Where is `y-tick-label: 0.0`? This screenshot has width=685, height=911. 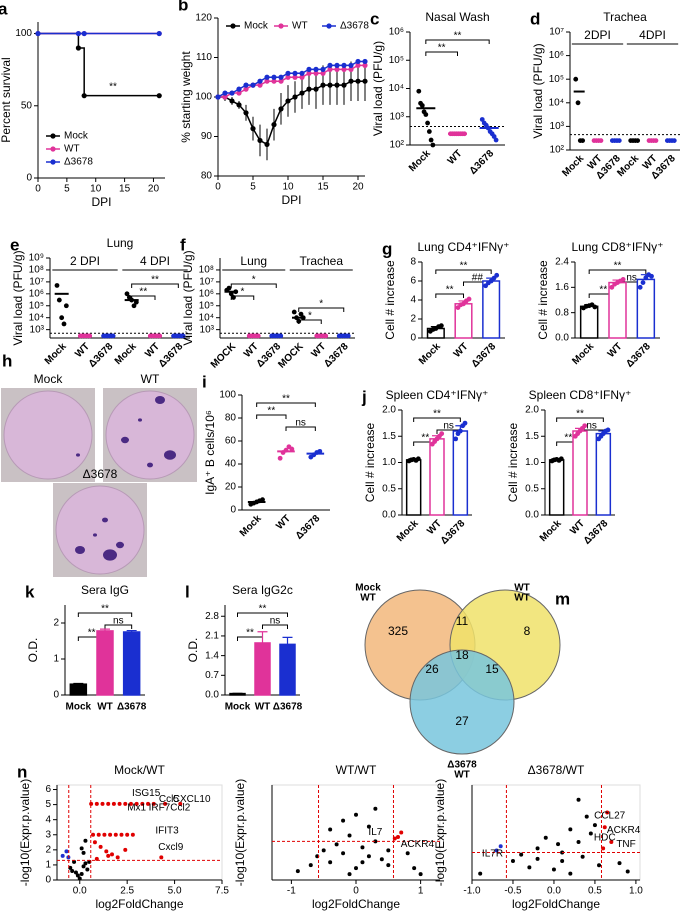
y-tick-label: 0.0 is located at coordinates (562, 338).